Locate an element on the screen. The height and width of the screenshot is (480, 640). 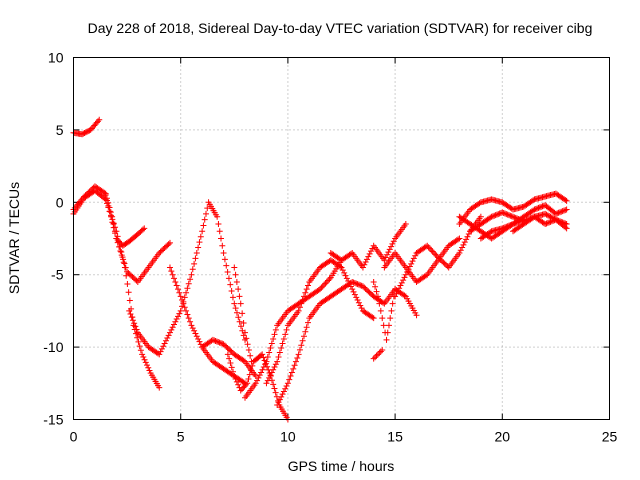
y-tick-label: 10 is located at coordinates (56, 58).